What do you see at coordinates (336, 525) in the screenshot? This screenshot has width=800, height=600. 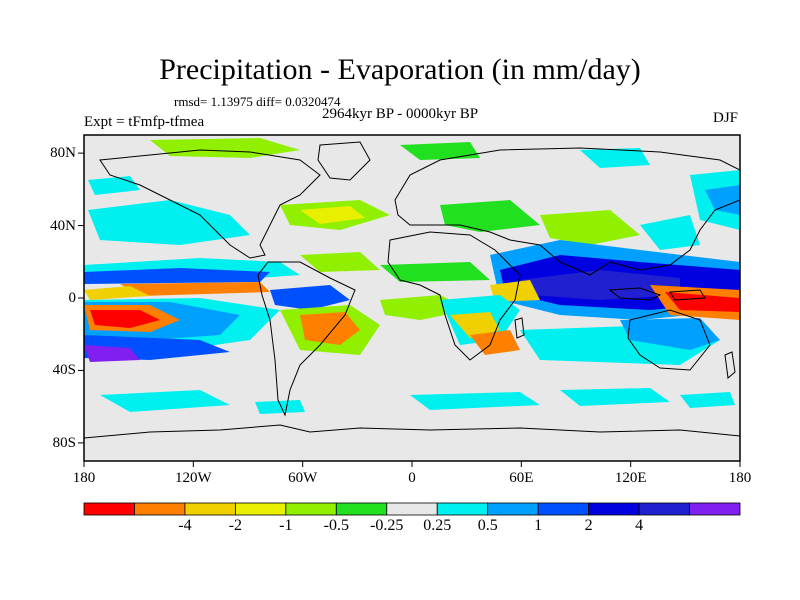 I see `colorbar-label: -0.5` at bounding box center [336, 525].